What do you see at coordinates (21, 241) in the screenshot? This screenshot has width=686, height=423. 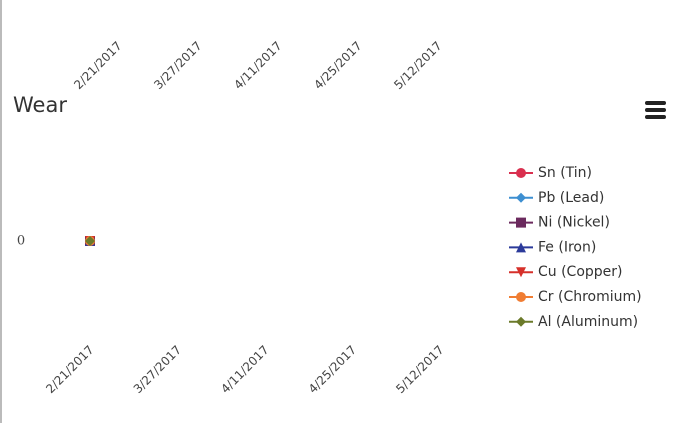 I see `y-tick-label: 0` at bounding box center [21, 241].